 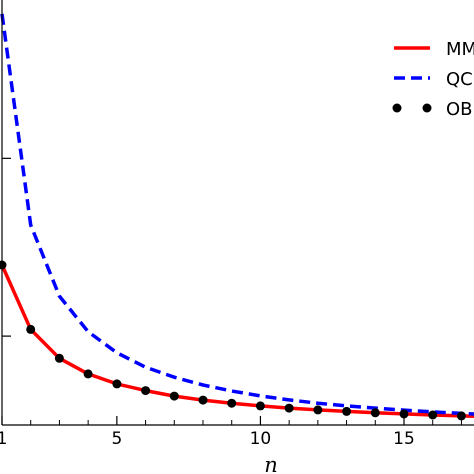 What do you see at coordinates (460, 49) in the screenshot?
I see `legend-label: MM` at bounding box center [460, 49].